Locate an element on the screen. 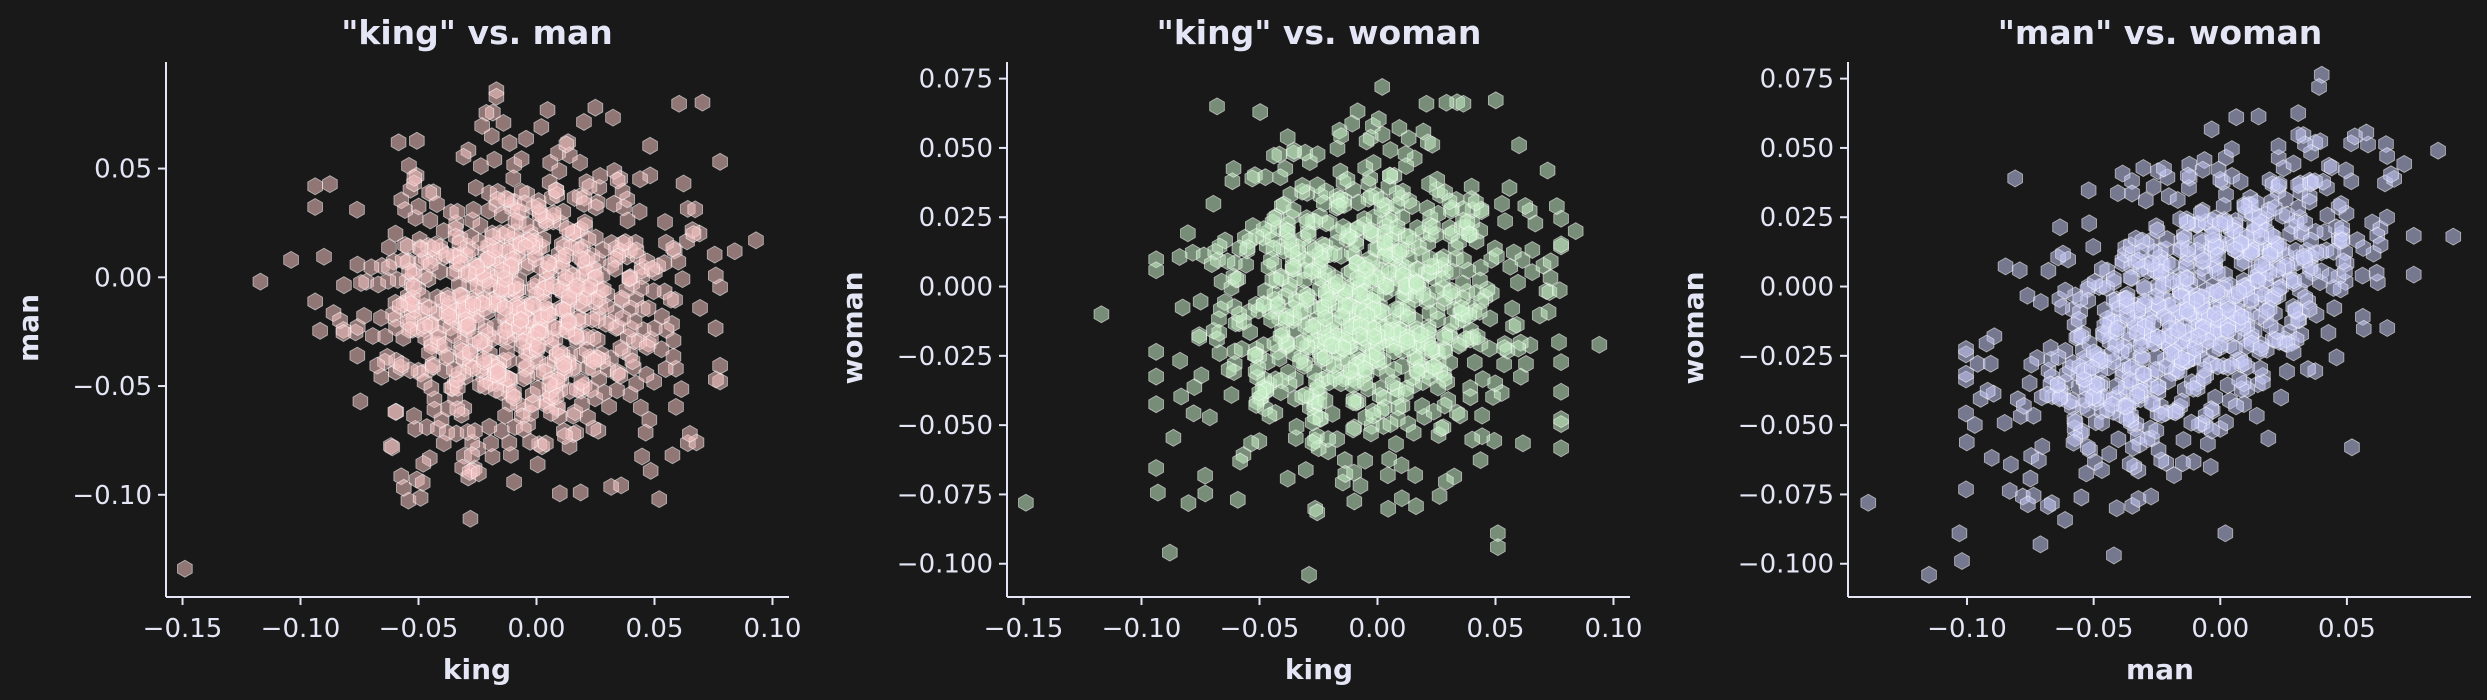 This screenshot has width=2487, height=700. x-tick-label: −0.10 is located at coordinates (1142, 629).